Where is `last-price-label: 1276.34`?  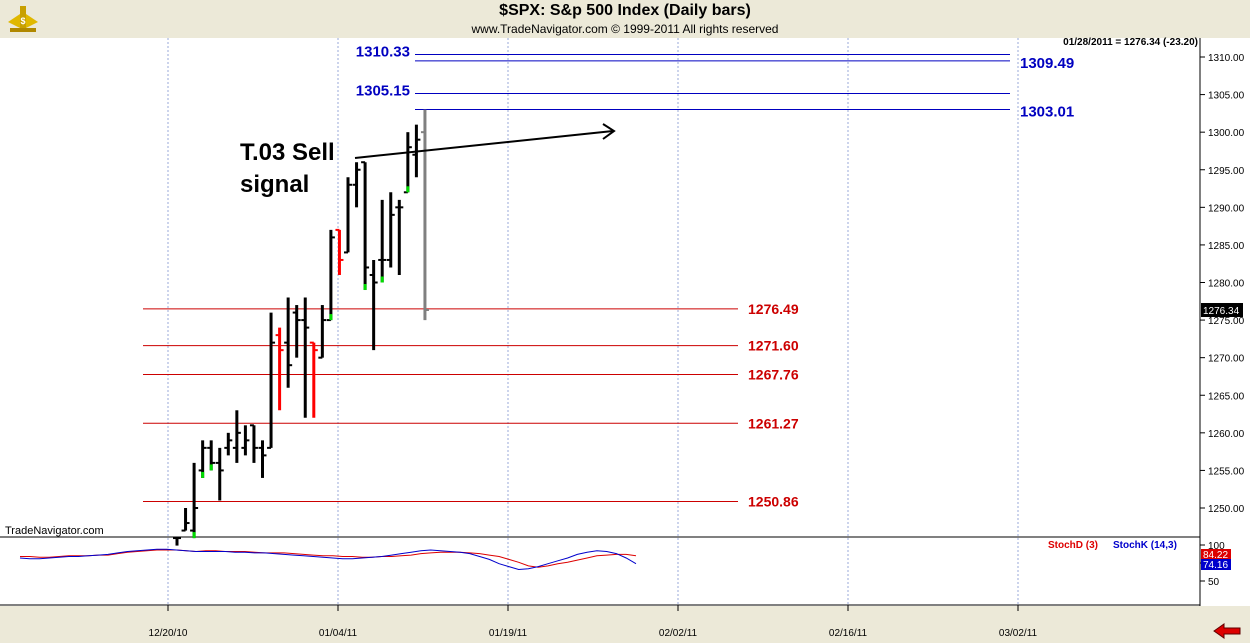
last-price-label: 1276.34 is located at coordinates (1221, 311).